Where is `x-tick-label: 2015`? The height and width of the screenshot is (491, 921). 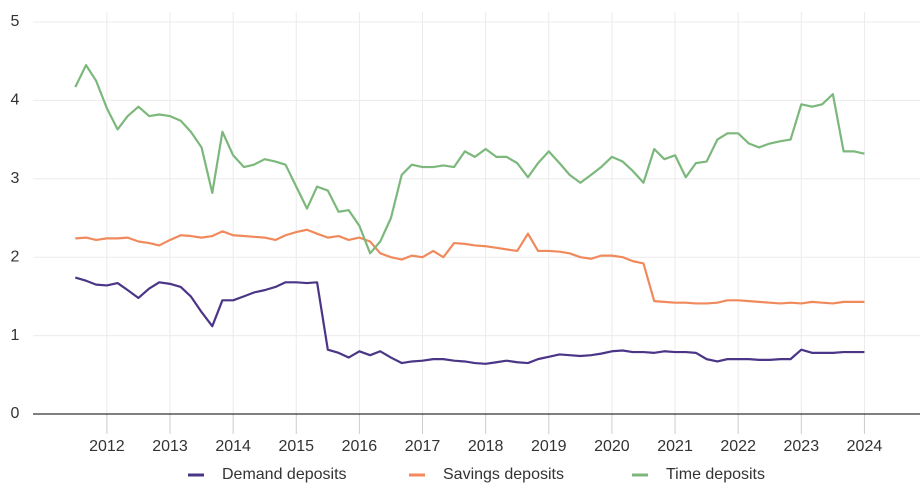
x-tick-label: 2015 is located at coordinates (296, 446).